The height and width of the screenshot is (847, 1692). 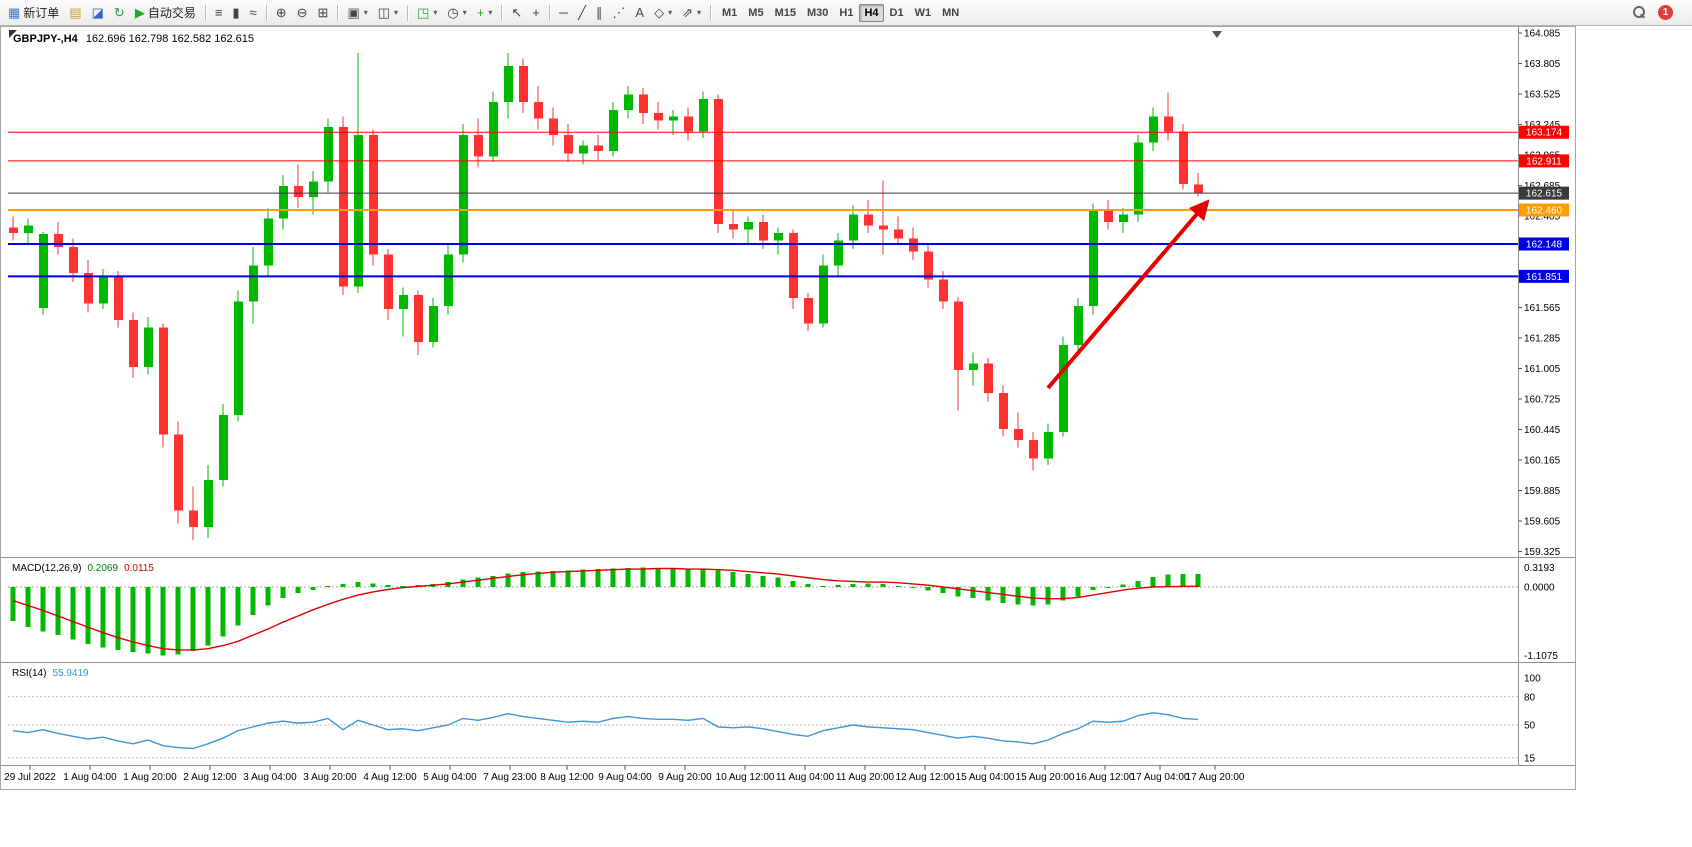 What do you see at coordinates (817, 12) in the screenshot?
I see `timeframe-M30: M30` at bounding box center [817, 12].